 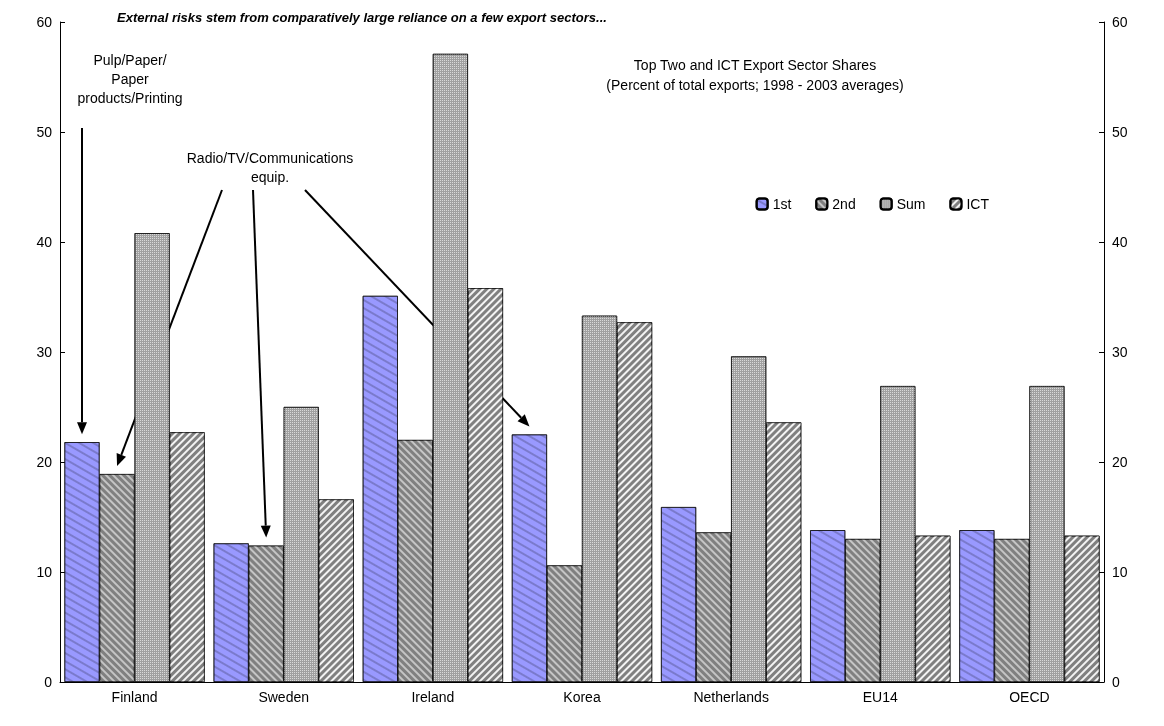 I want to click on legend-label: Sum, so click(x=911, y=204).